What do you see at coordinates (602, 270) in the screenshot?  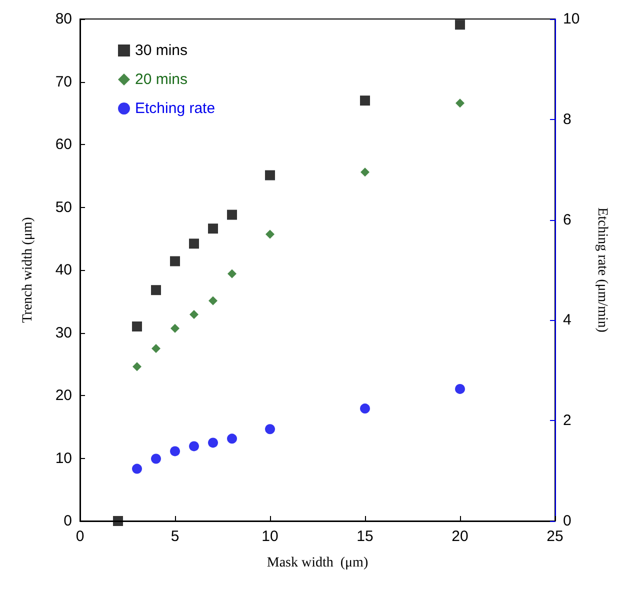 I see `y2-axis-title: Etching rate (μm/min)` at bounding box center [602, 270].